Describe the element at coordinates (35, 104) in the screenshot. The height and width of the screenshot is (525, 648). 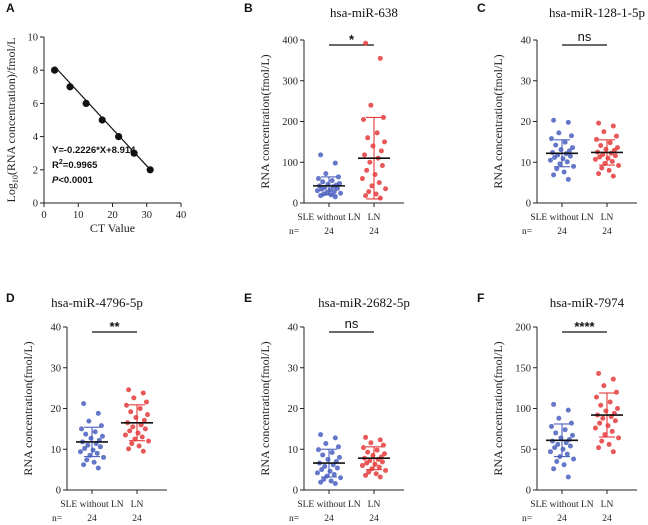
I see `a-y-tick-label: 6` at that location.